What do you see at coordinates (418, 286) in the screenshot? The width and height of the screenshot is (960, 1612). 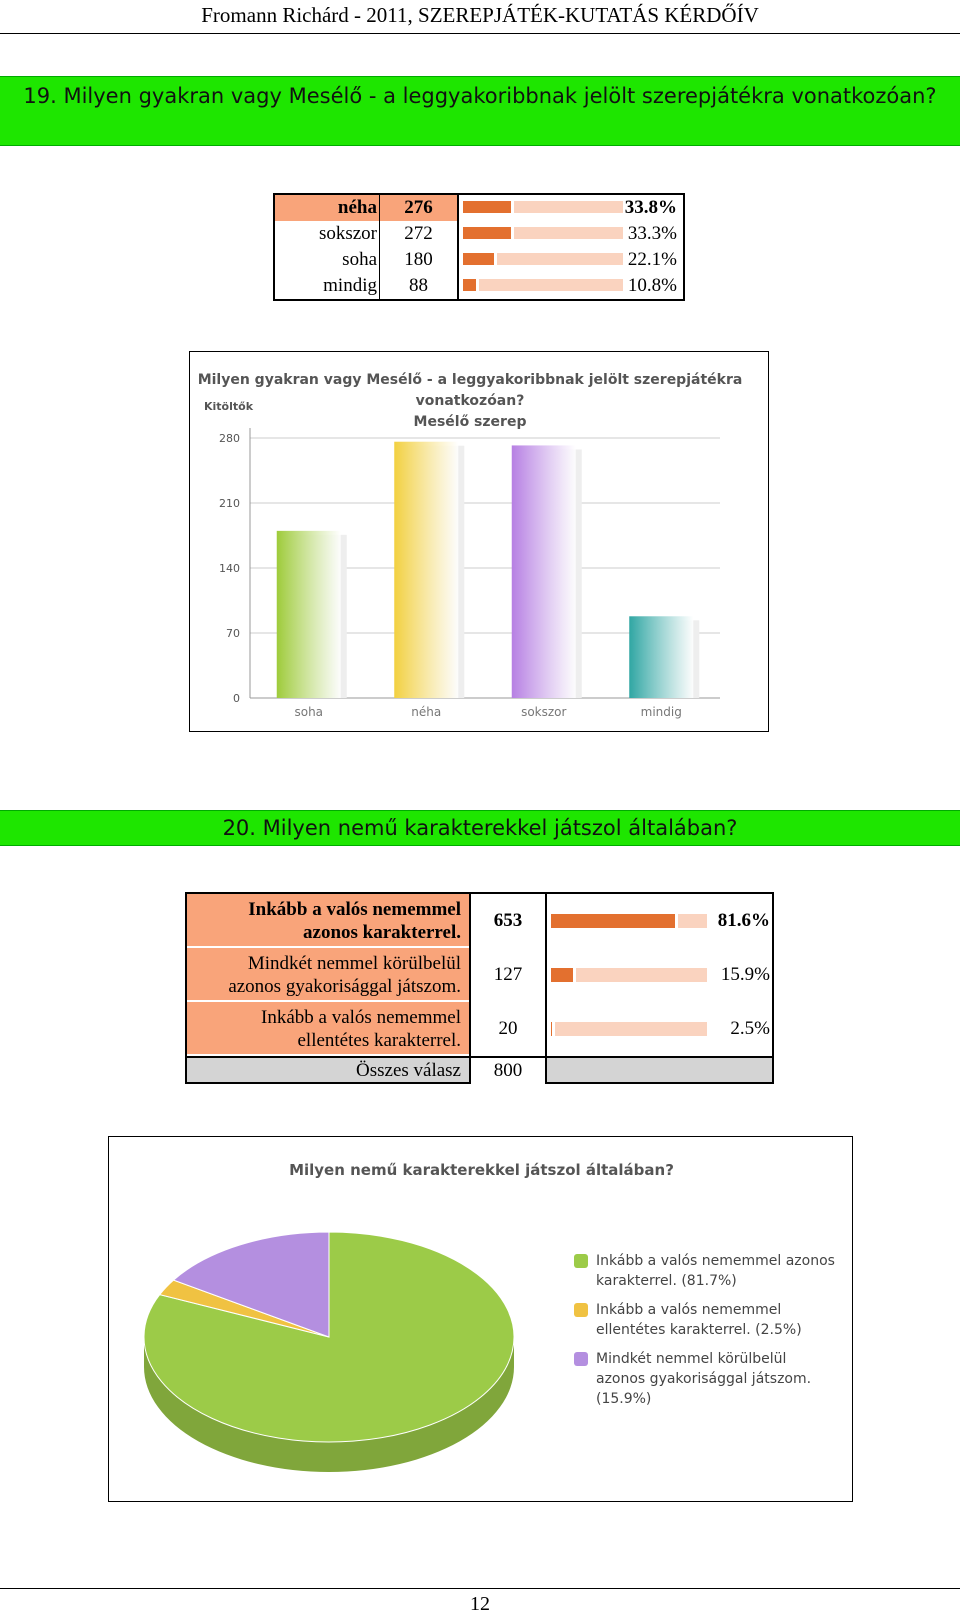 I see `row-count: 88` at bounding box center [418, 286].